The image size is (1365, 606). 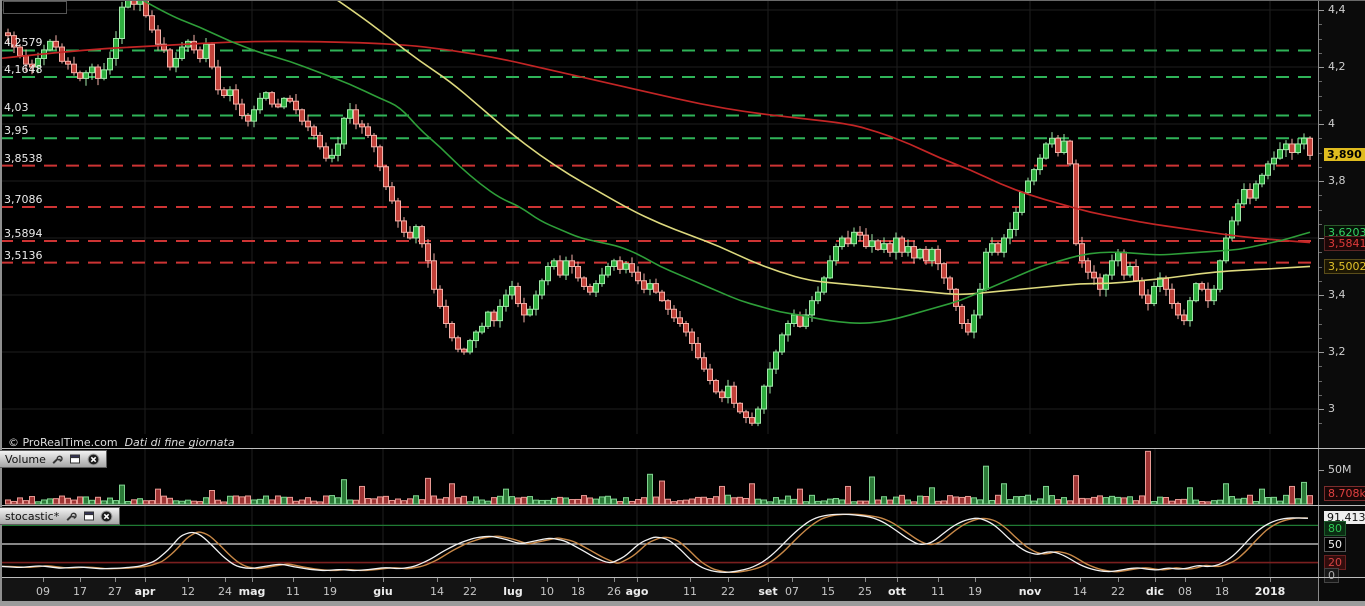 I want to click on volume-pane-title: Volume, so click(x=25, y=459).